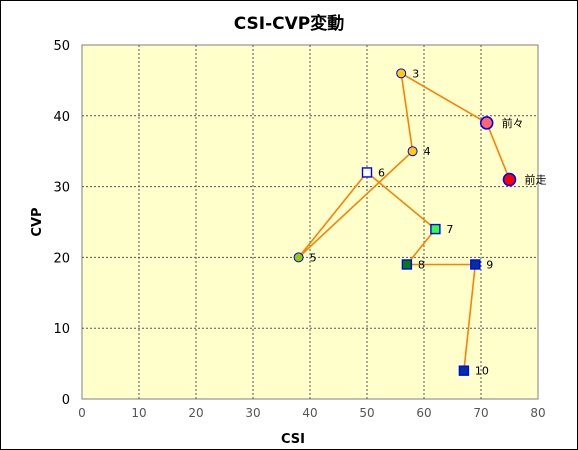  What do you see at coordinates (61, 258) in the screenshot?
I see `y-tick-label: 20` at bounding box center [61, 258].